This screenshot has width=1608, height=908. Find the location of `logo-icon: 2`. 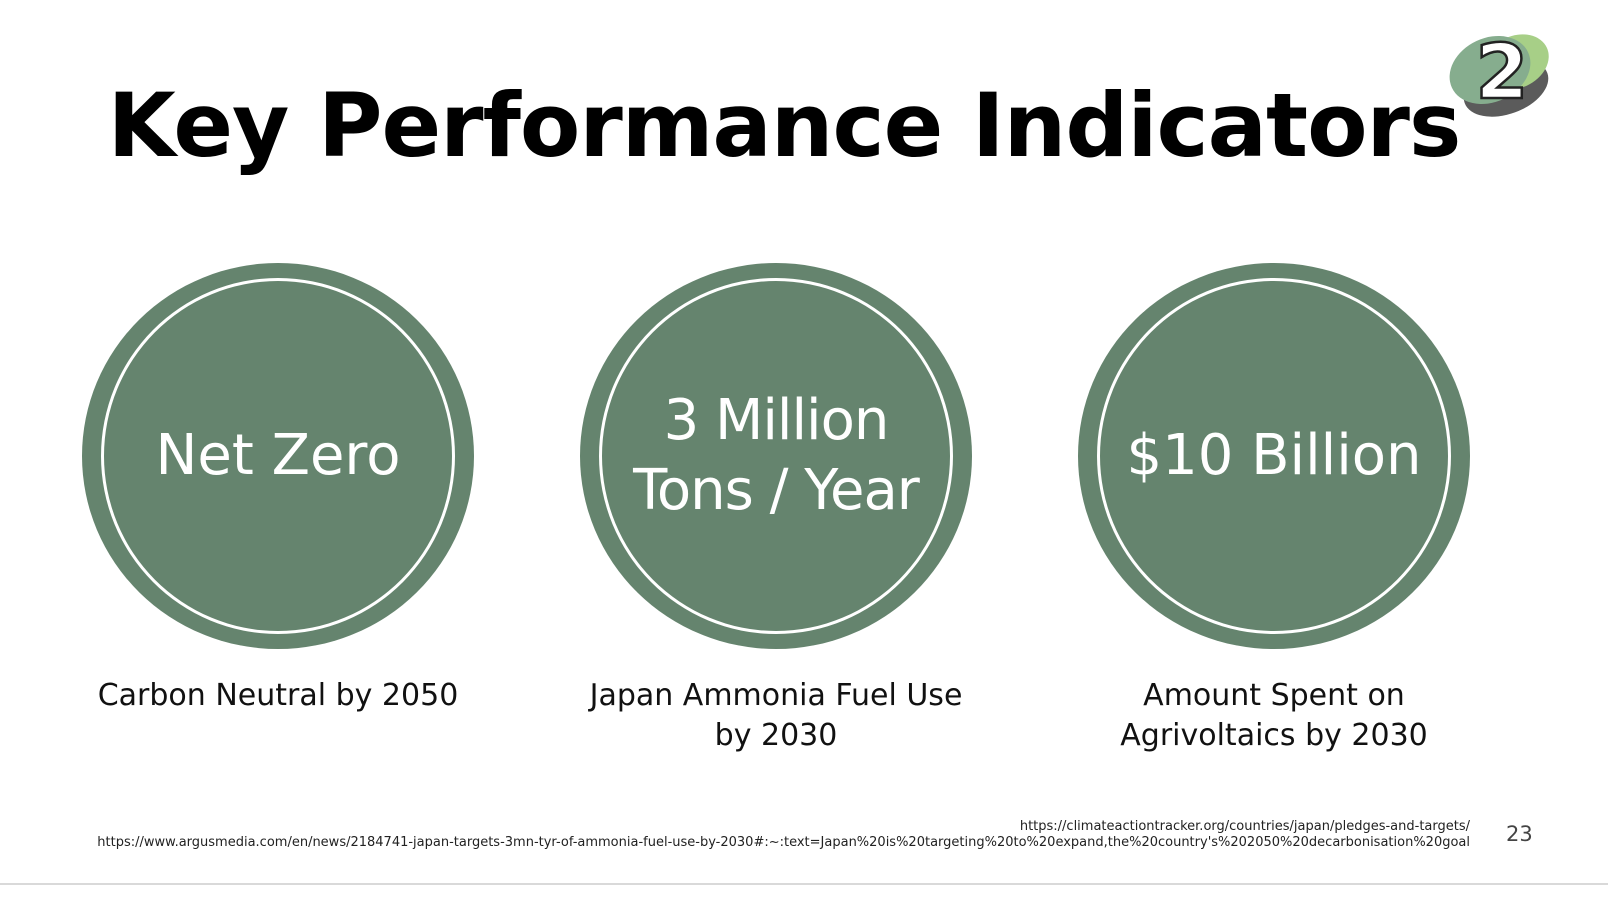

logo-icon: 2 is located at coordinates (1499, 71).